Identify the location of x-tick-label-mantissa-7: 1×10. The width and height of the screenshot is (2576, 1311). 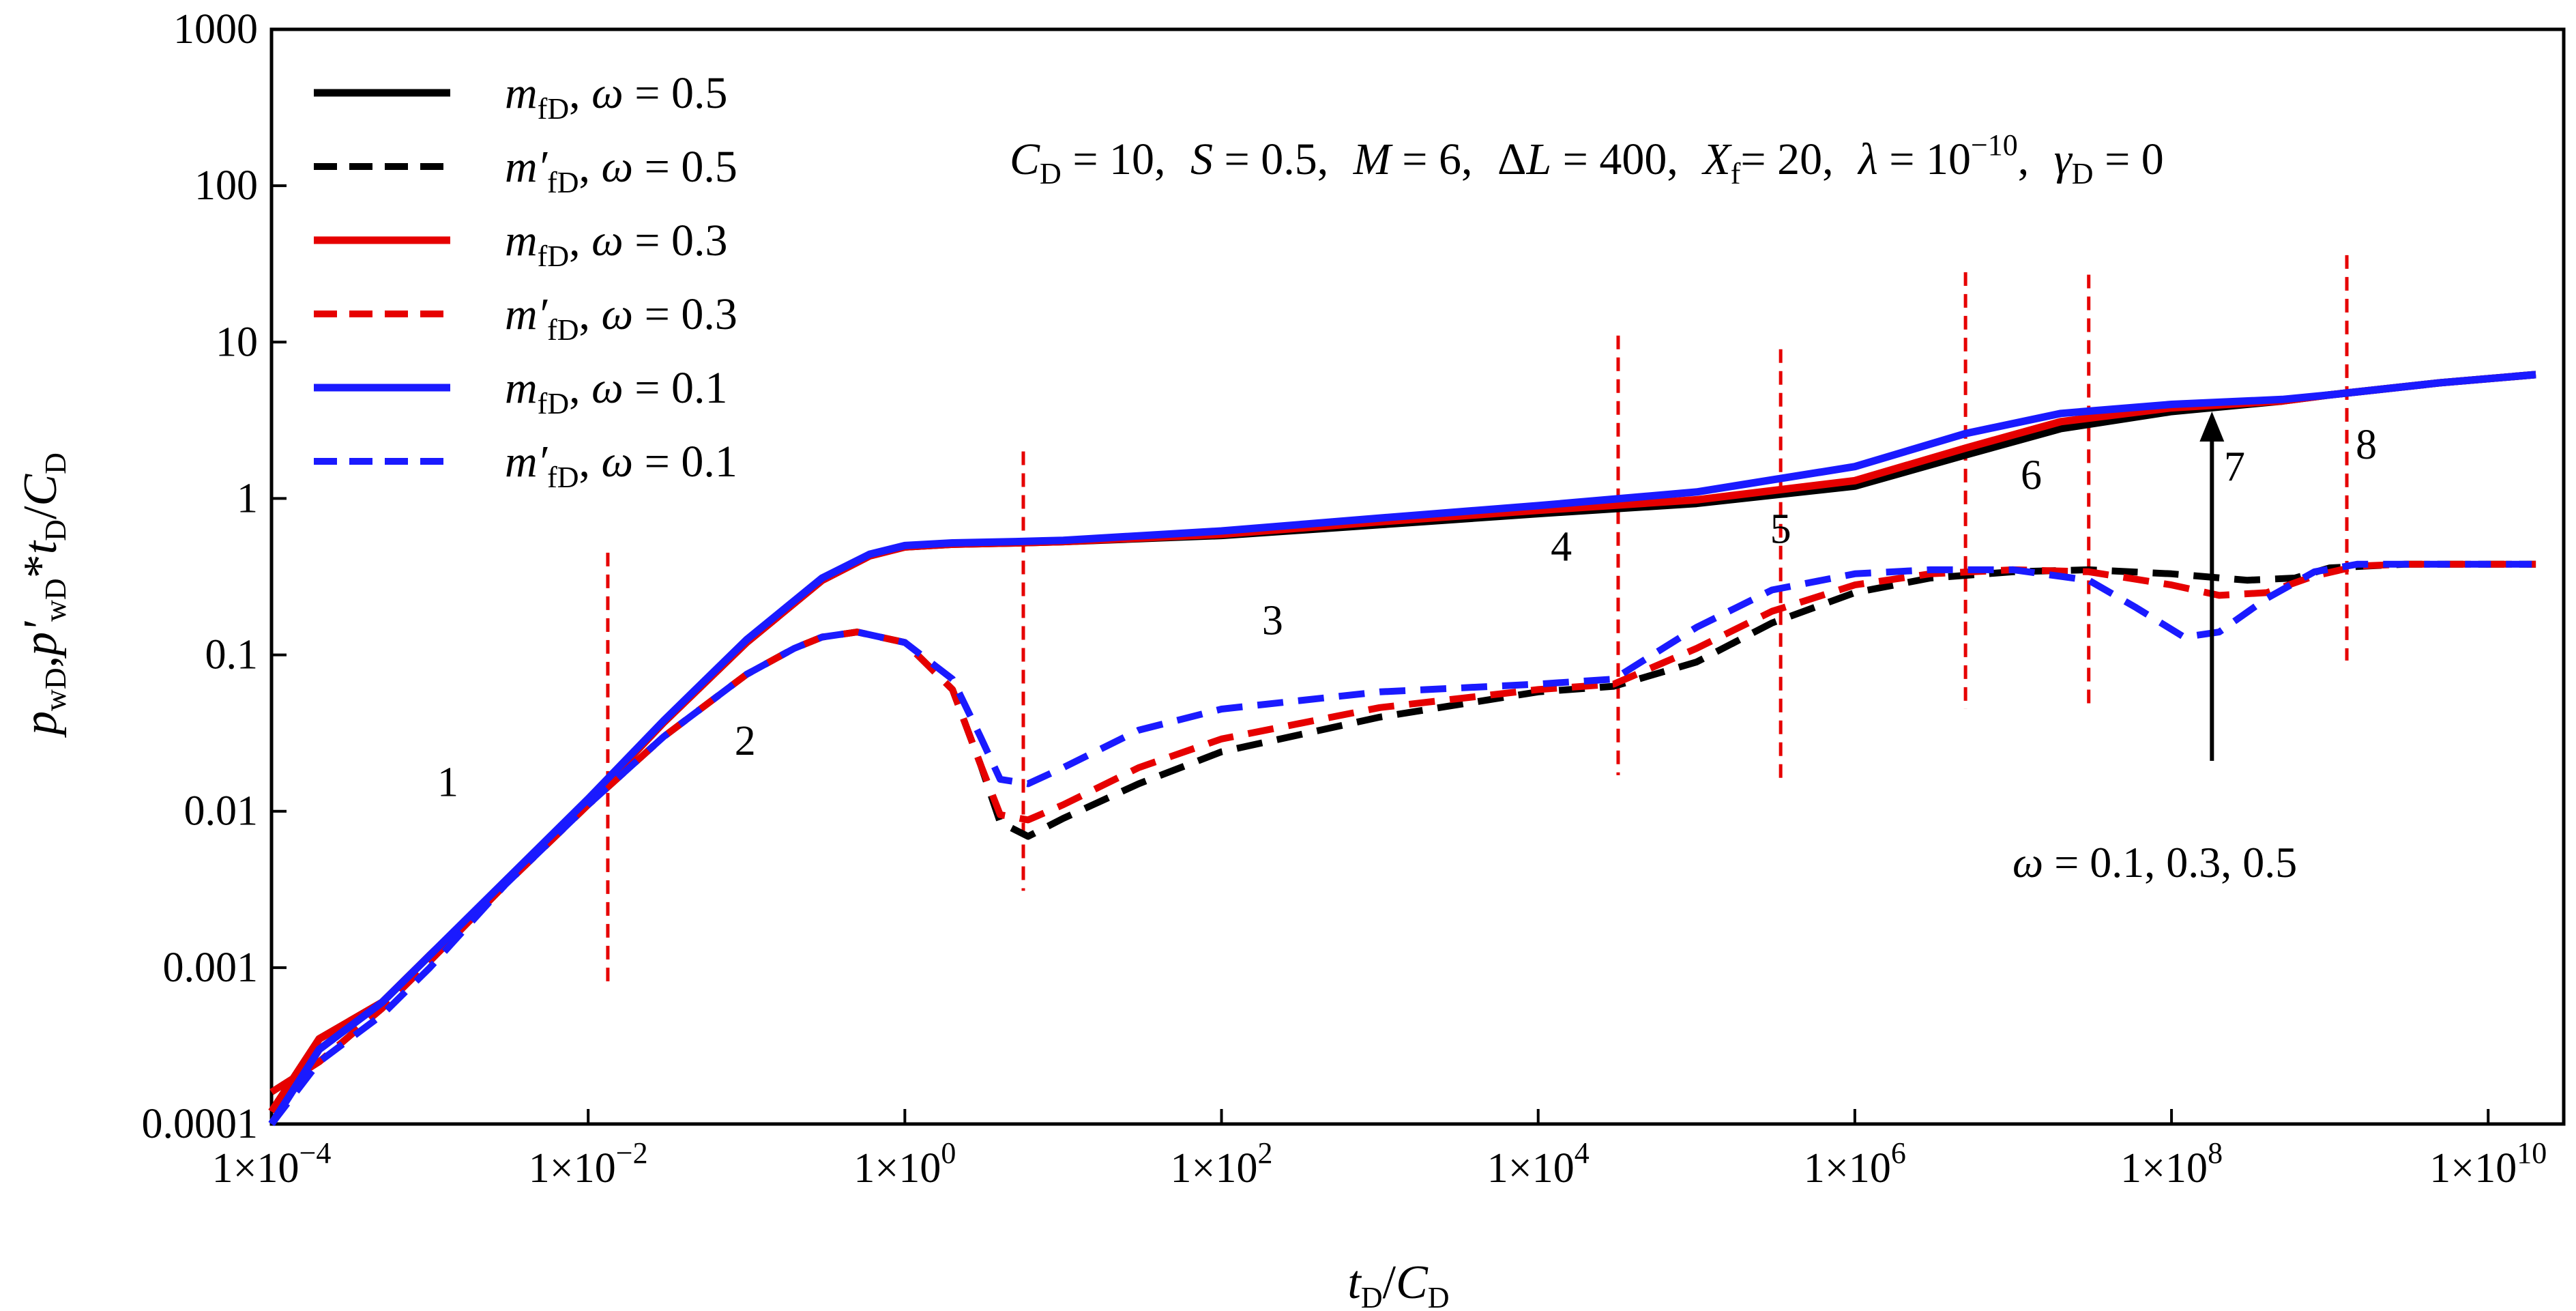
(2473, 1168).